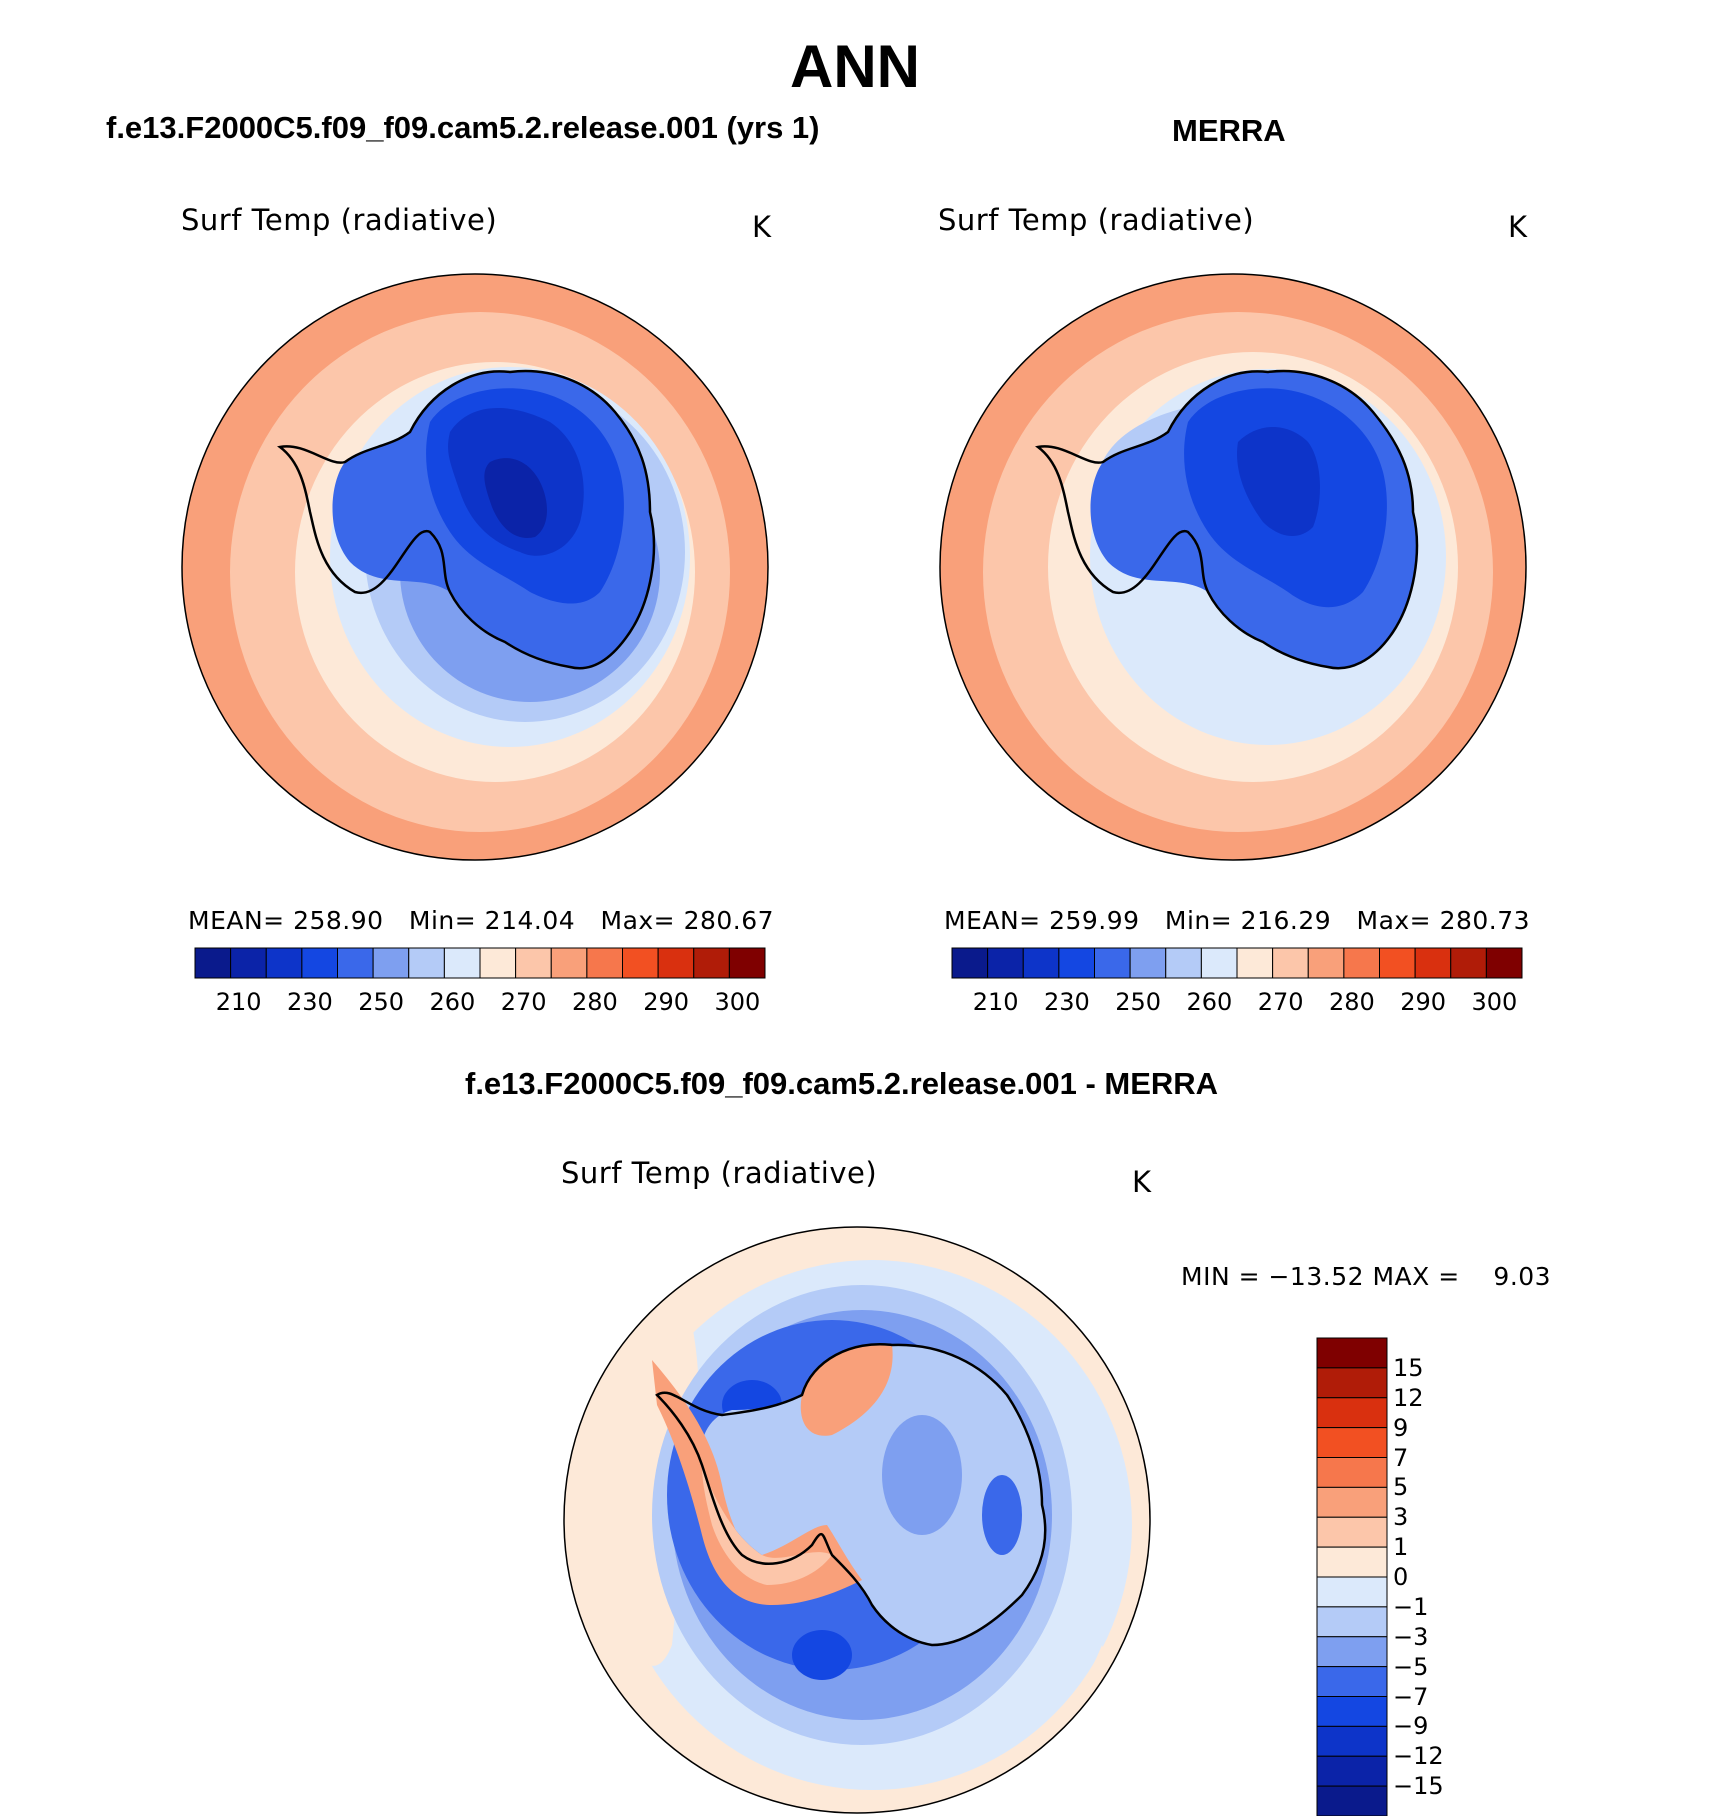 Image resolution: width=1710 pixels, height=1816 pixels. I want to click on colorbar-obs-tick-label: 290, so click(1423, 1002).